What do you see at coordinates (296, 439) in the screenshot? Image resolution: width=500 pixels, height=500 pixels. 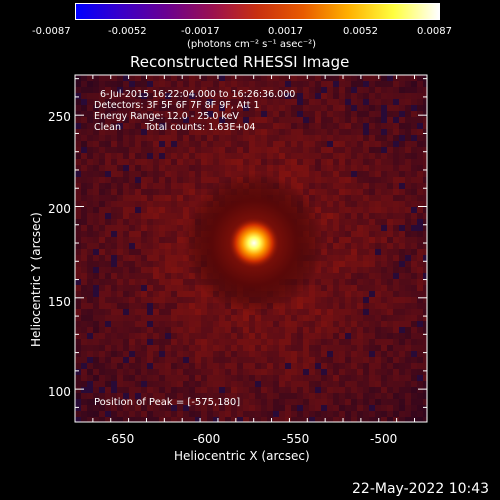 I see `x-tick-label: -550` at bounding box center [296, 439].